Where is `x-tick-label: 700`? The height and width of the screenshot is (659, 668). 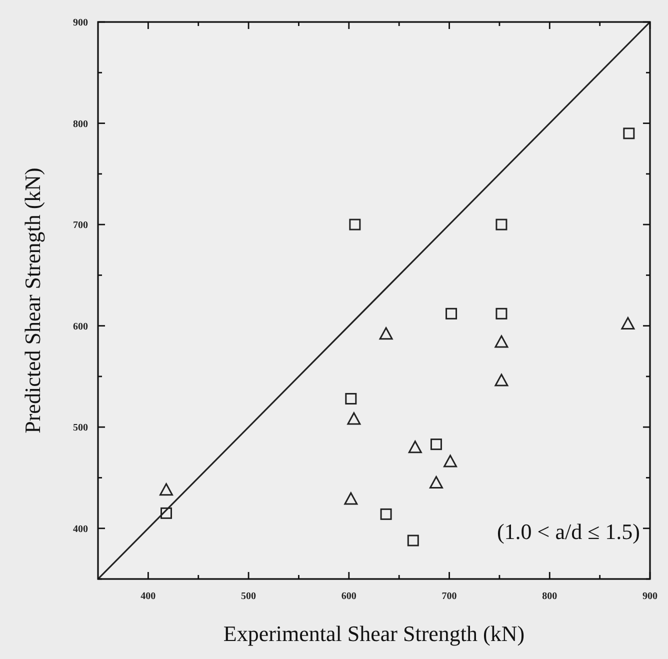 x-tick-label: 700 is located at coordinates (449, 596).